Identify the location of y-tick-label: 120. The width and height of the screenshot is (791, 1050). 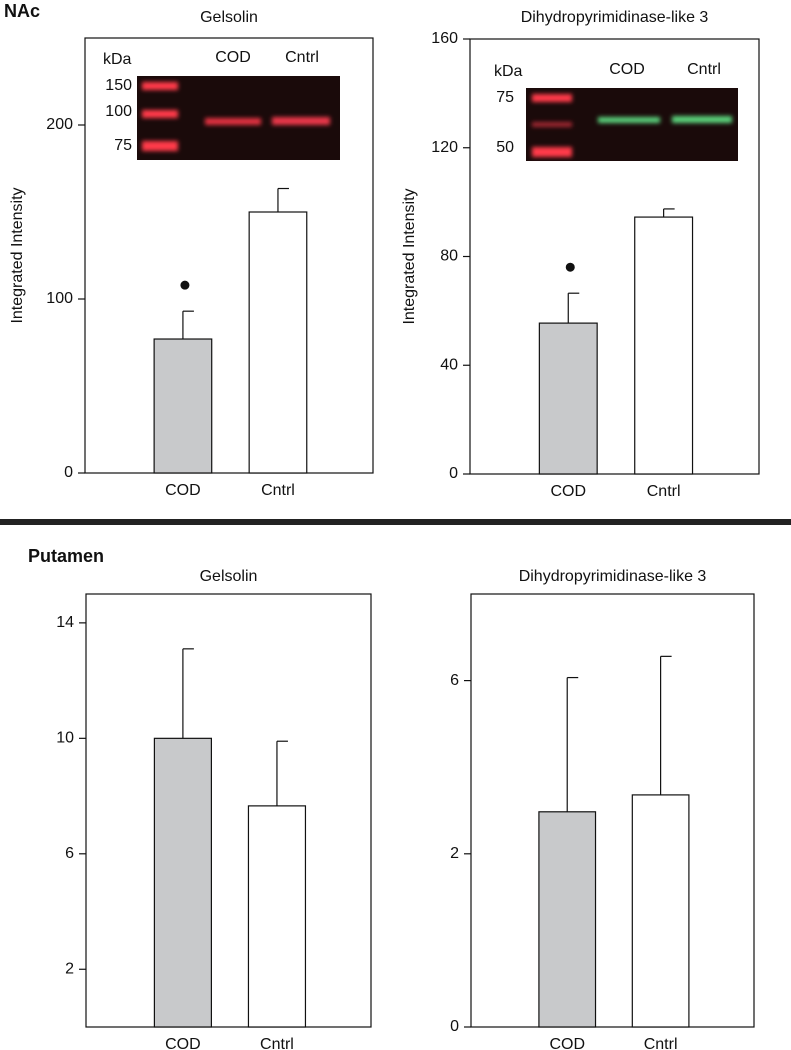
(444, 147).